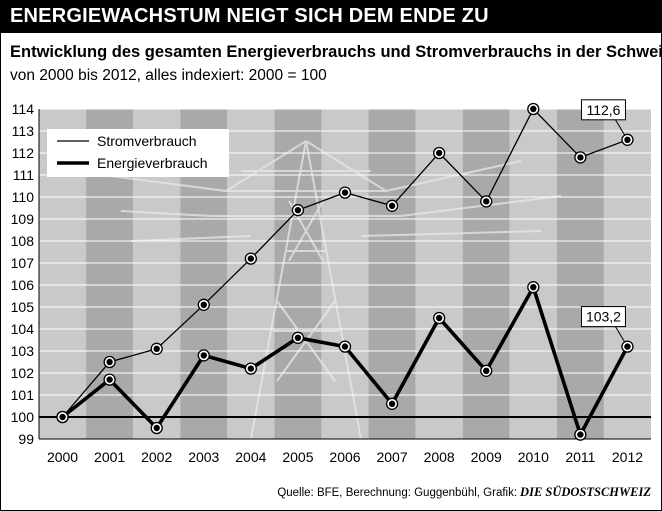 Image resolution: width=662 pixels, height=511 pixels. I want to click on legend-label: Stromverbrauch, so click(147, 141).